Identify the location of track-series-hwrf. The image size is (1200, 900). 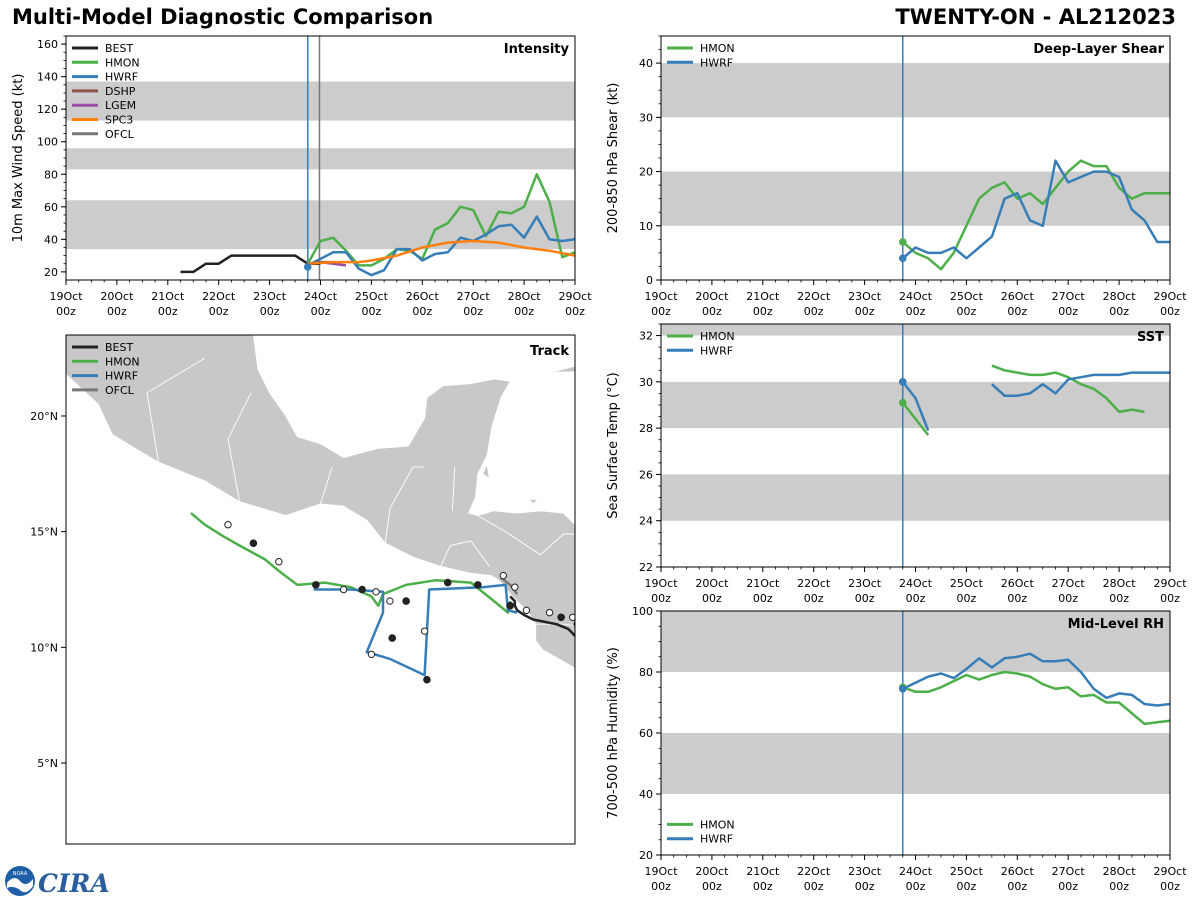
(415, 630).